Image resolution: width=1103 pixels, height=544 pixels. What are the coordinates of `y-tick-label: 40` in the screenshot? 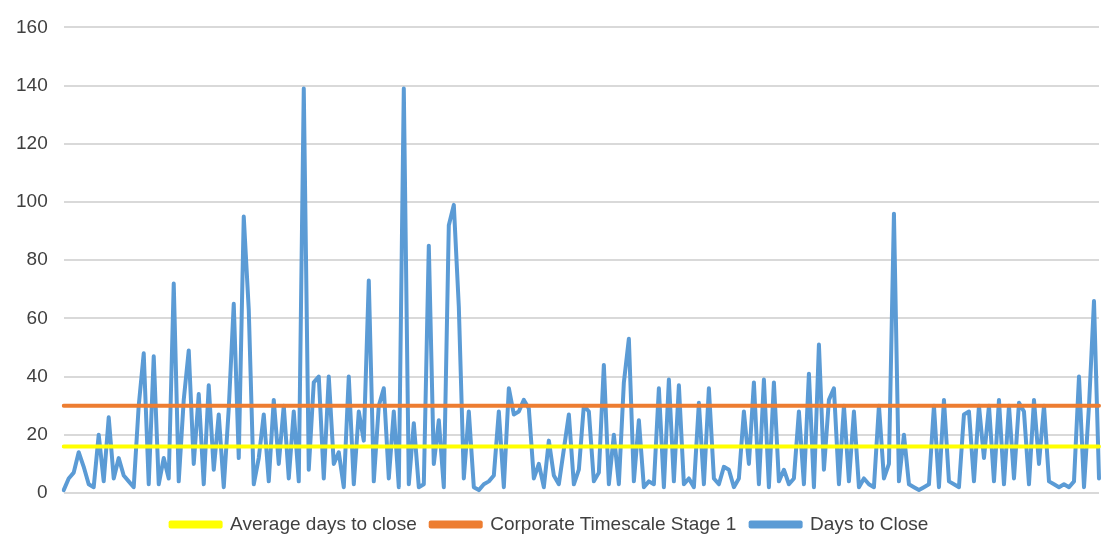 It's located at (37, 375).